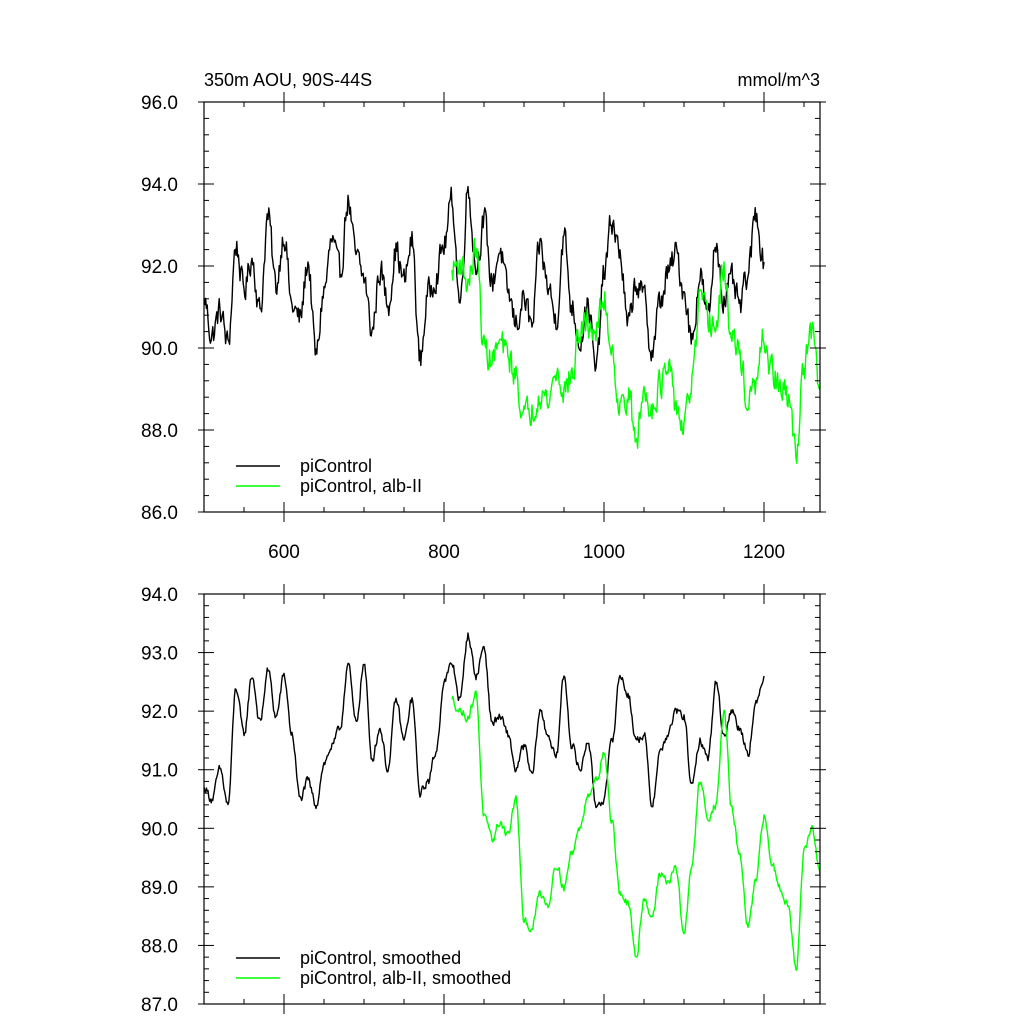 The width and height of the screenshot is (1024, 1024). What do you see at coordinates (159, 800) in the screenshot?
I see `smoothed-tick-labels: 87.0 88.0 89.0 90.0 91.0 92.0 93.0 94.0` at bounding box center [159, 800].